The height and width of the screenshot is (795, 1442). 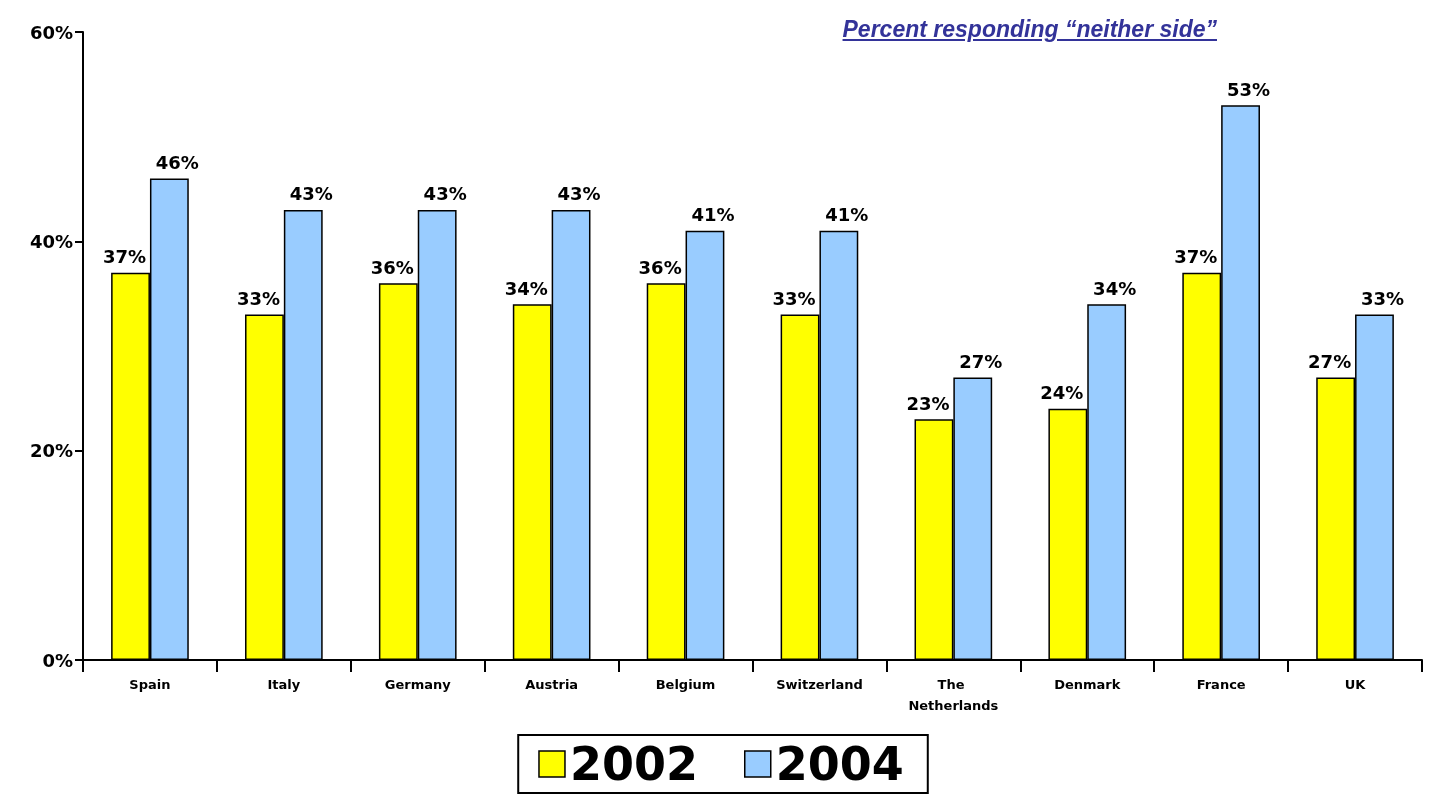 I want to click on y-tick-label: 40%, so click(x=51, y=241).